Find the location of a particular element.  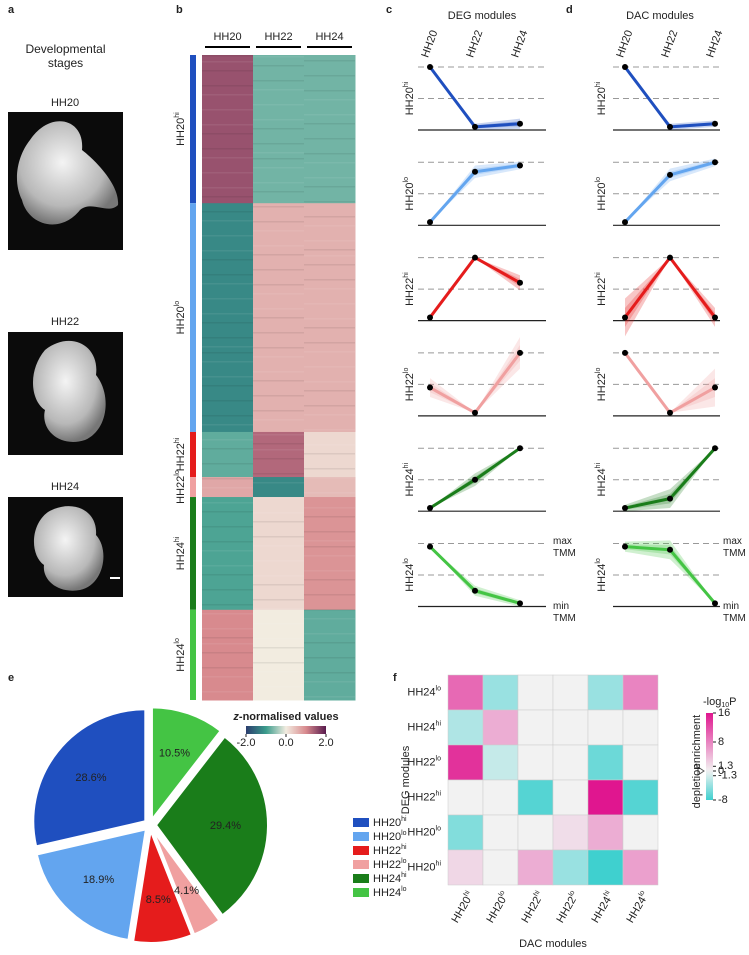

stage-label: HH24 is located at coordinates (714, 44).